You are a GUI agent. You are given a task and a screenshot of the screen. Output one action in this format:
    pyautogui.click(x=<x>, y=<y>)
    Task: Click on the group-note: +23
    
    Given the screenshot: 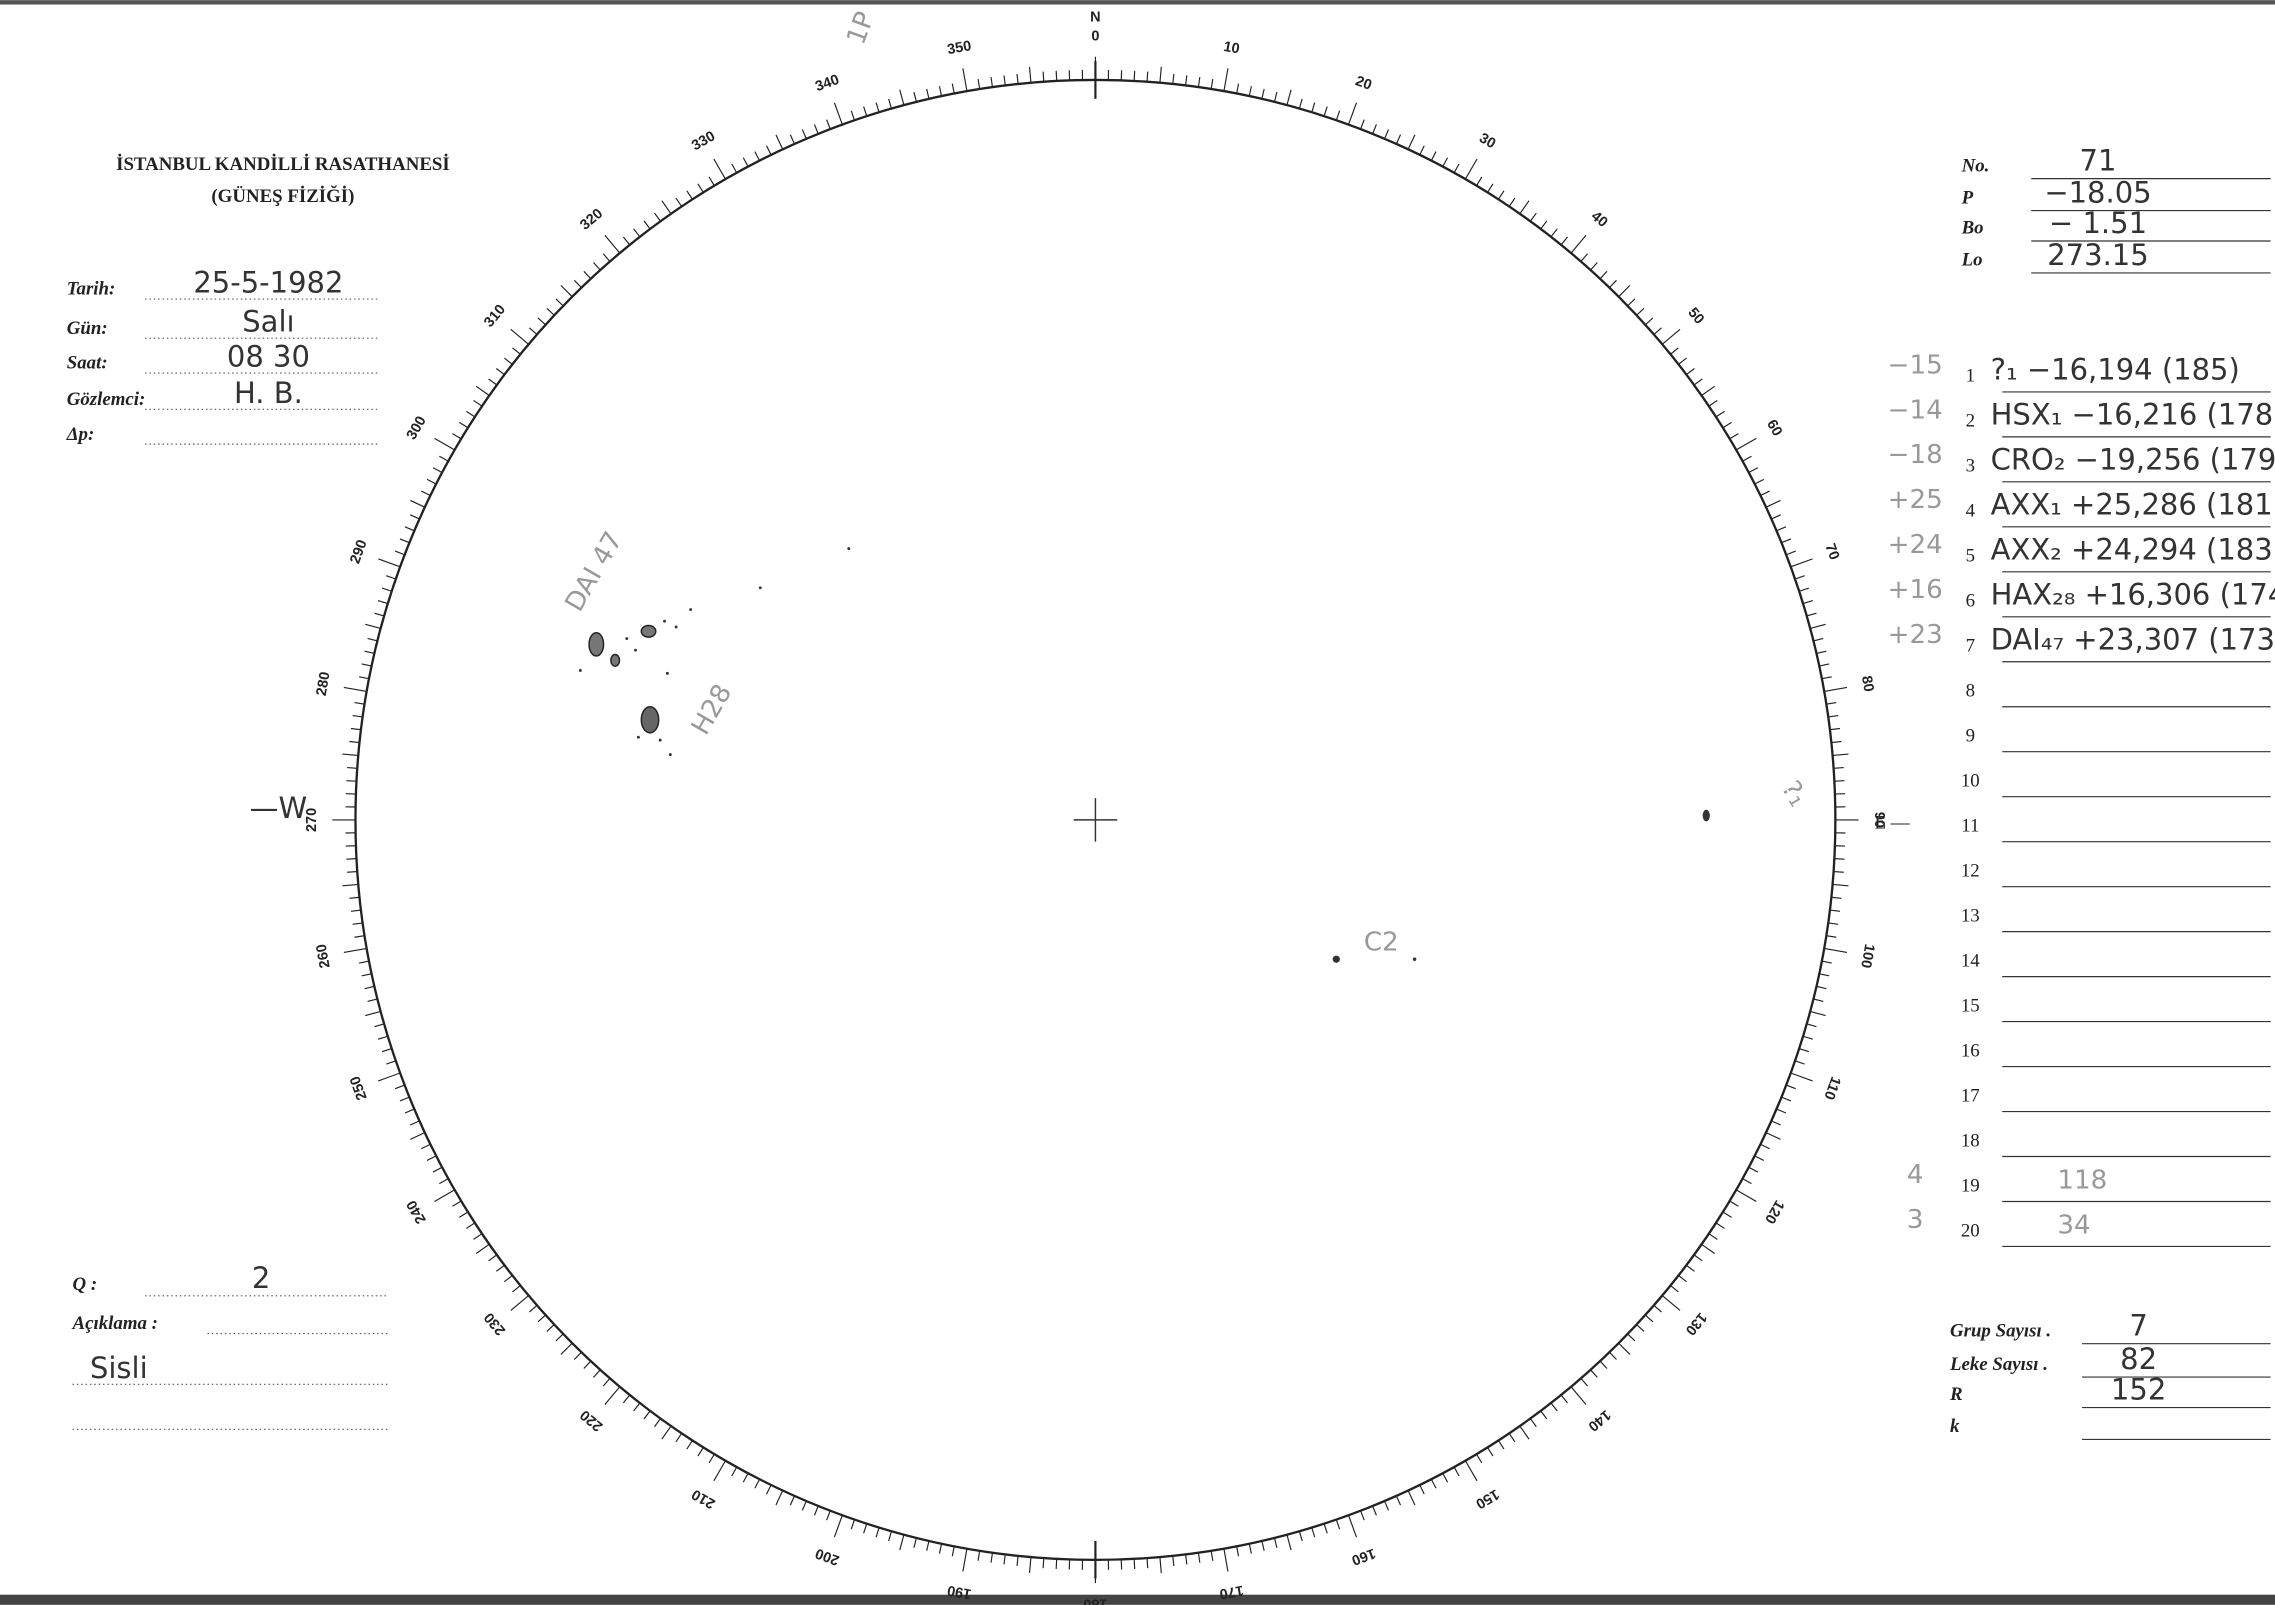 What is the action you would take?
    pyautogui.click(x=1915, y=635)
    